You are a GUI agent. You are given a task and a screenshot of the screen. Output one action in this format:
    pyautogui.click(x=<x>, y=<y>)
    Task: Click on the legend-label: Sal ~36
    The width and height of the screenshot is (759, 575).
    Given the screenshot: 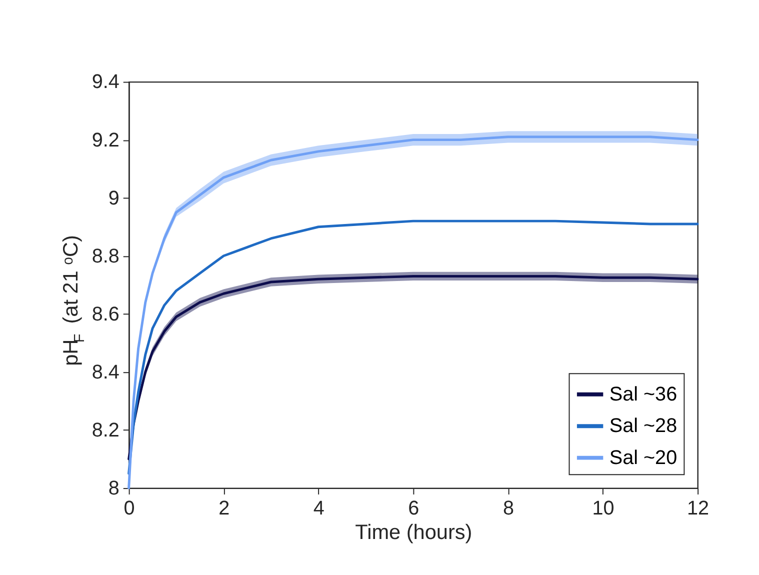 What is the action you would take?
    pyautogui.click(x=643, y=394)
    